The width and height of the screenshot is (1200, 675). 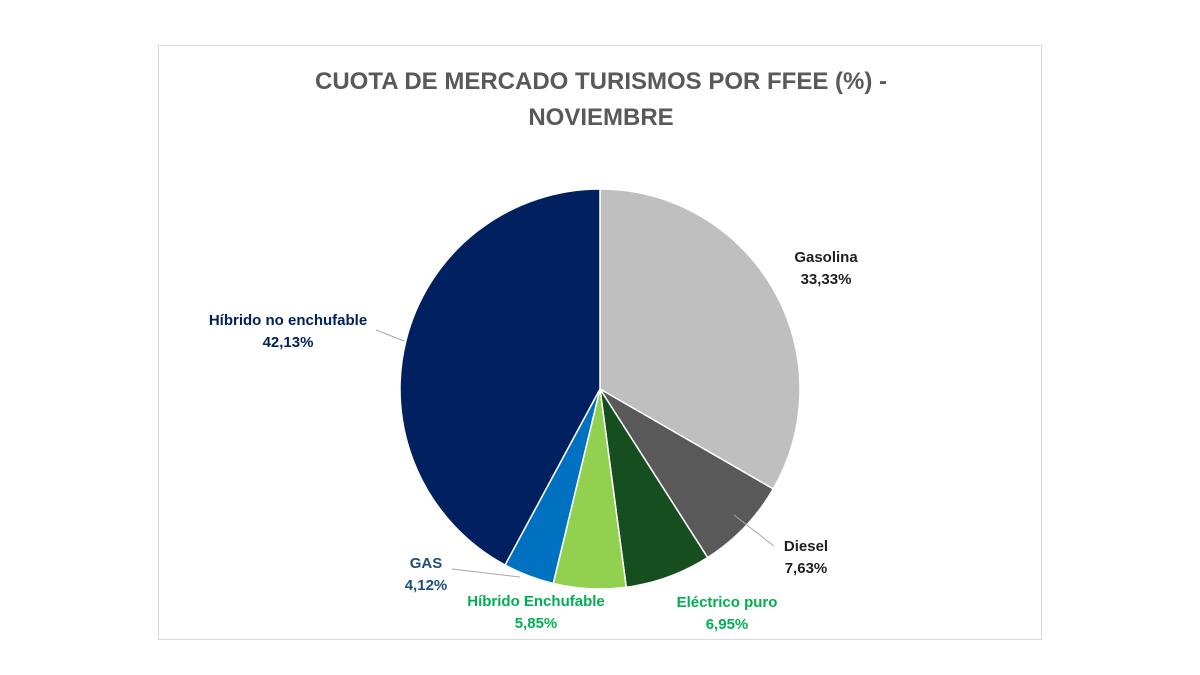 What do you see at coordinates (754, 530) in the screenshot?
I see `leader-line-diesel` at bounding box center [754, 530].